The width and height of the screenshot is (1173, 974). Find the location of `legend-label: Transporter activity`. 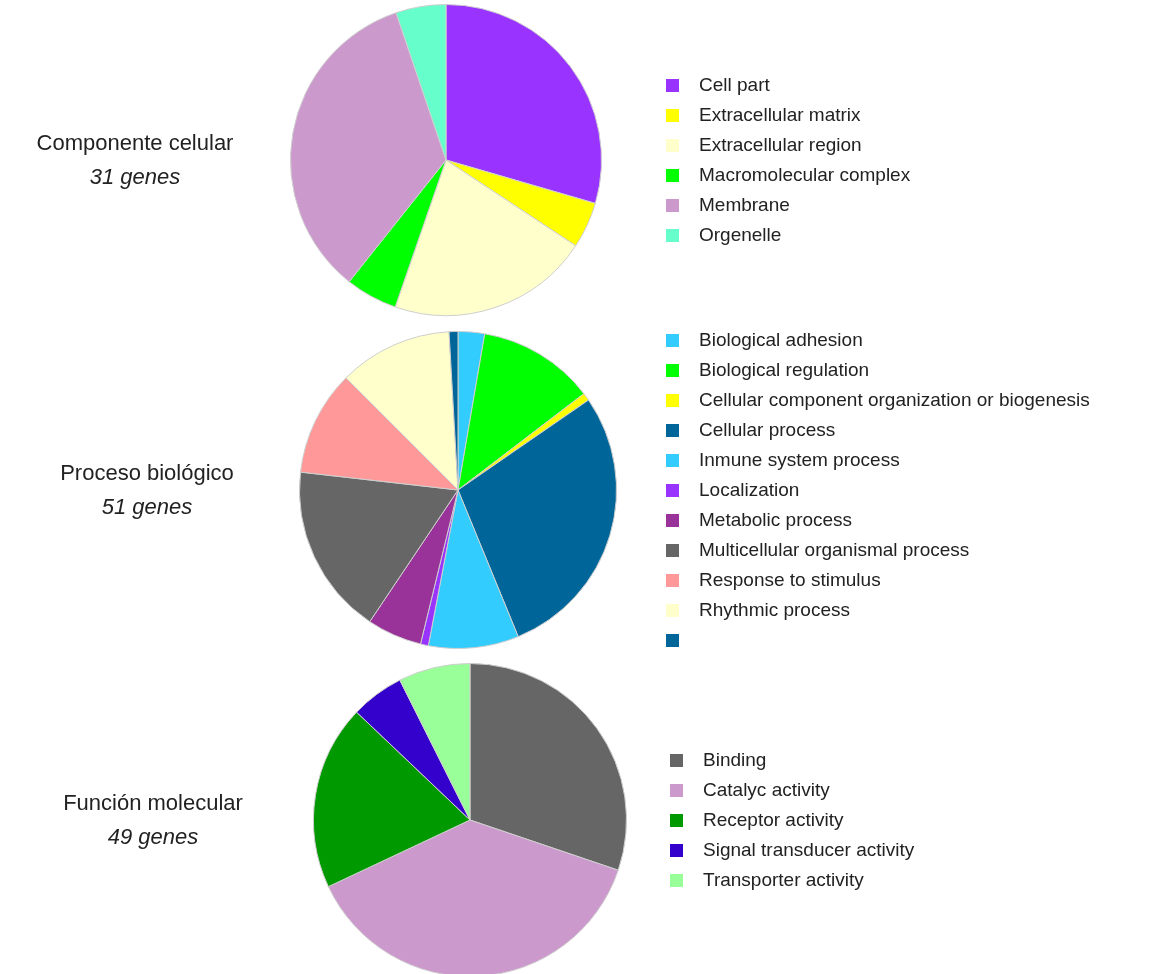

legend-label: Transporter activity is located at coordinates (783, 880).